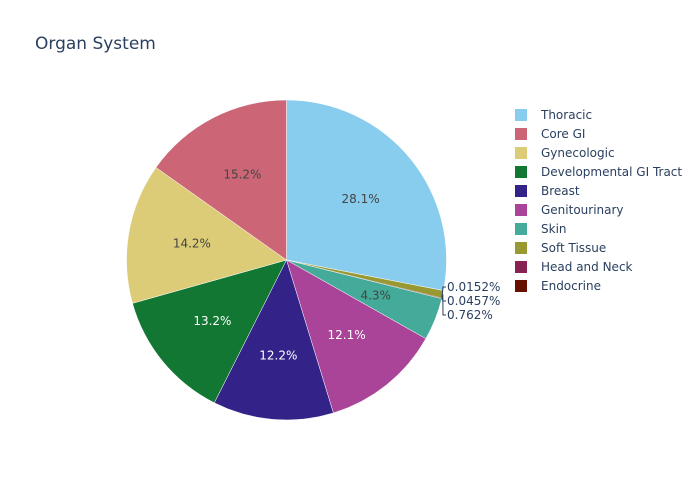 This screenshot has height=500, width=700. Describe the element at coordinates (273, 340) in the screenshot. I see `pie-slice-breast` at that location.